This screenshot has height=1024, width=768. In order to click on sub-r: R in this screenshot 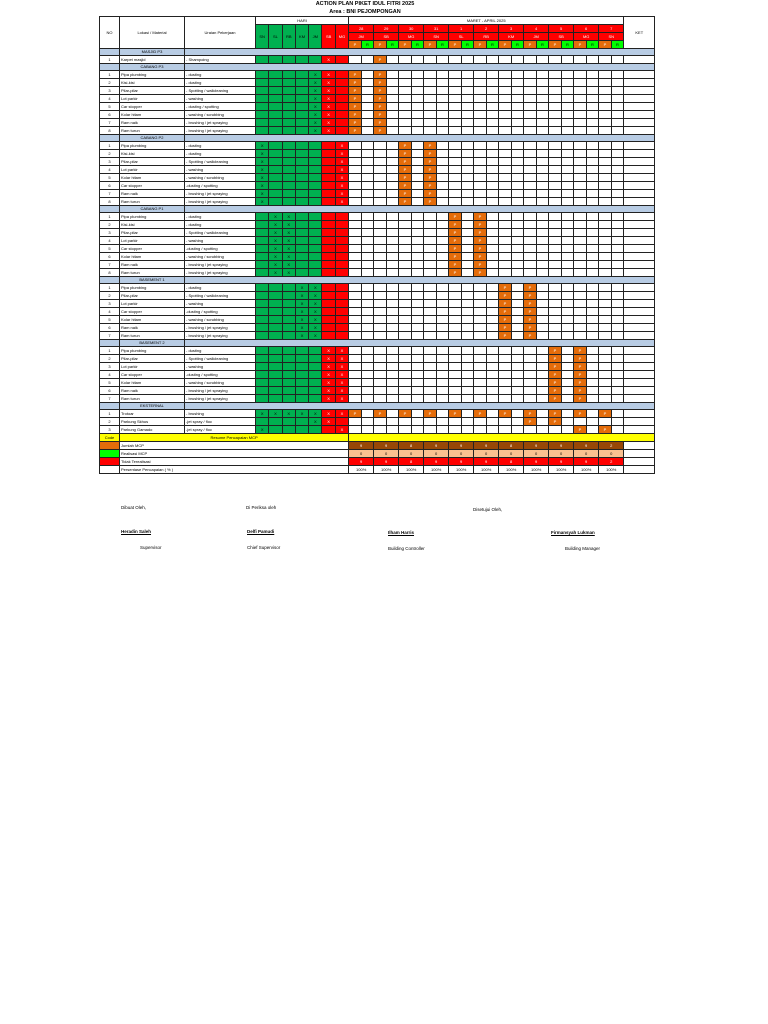, I will do `click(542, 44)`.